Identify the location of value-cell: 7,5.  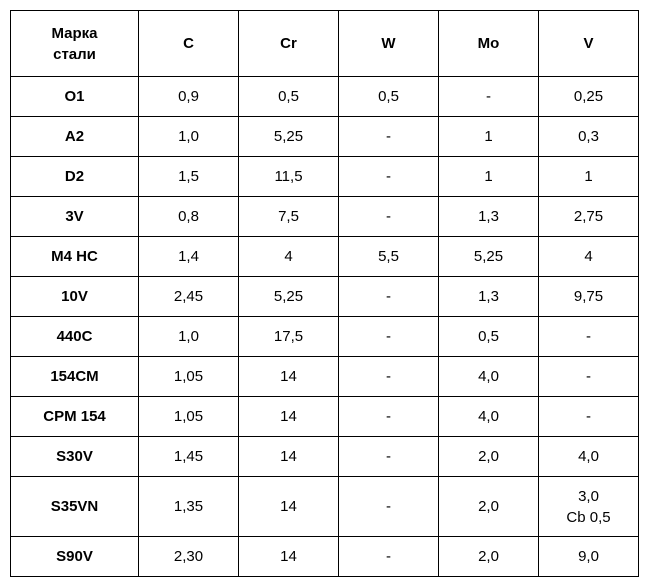
(288, 216).